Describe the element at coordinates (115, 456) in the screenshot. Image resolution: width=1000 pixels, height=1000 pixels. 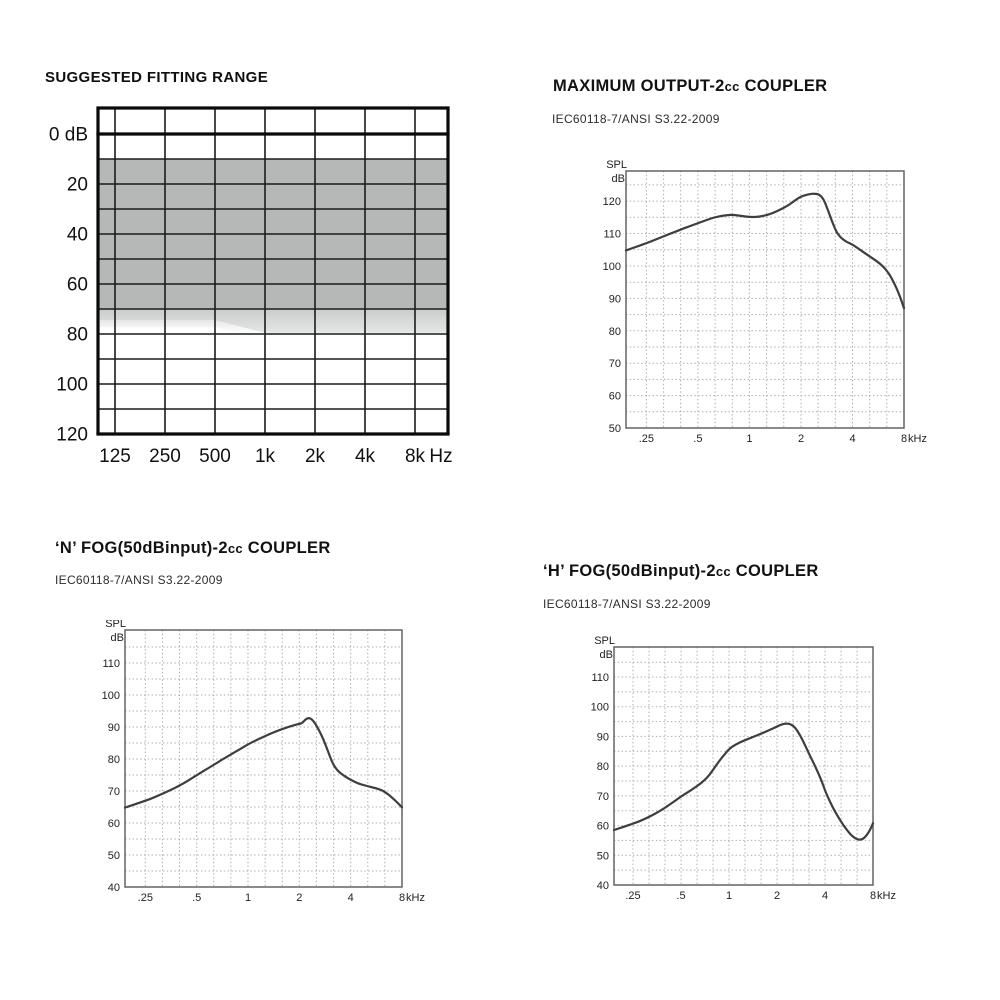
I see `svg-text: 125` at that location.